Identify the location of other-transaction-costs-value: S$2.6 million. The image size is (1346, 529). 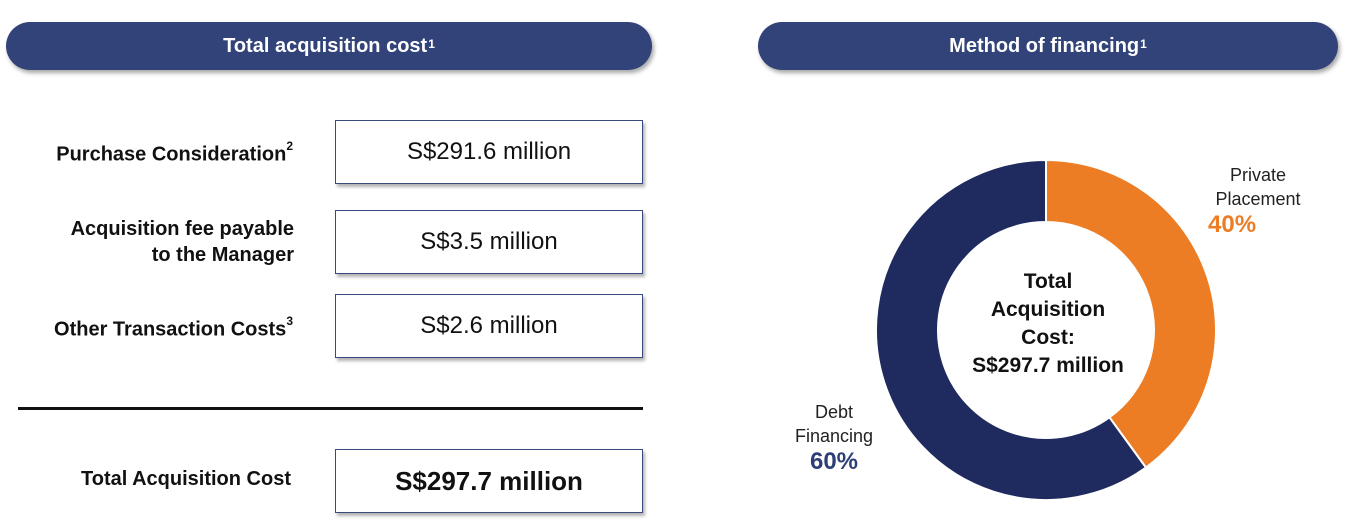
(489, 326).